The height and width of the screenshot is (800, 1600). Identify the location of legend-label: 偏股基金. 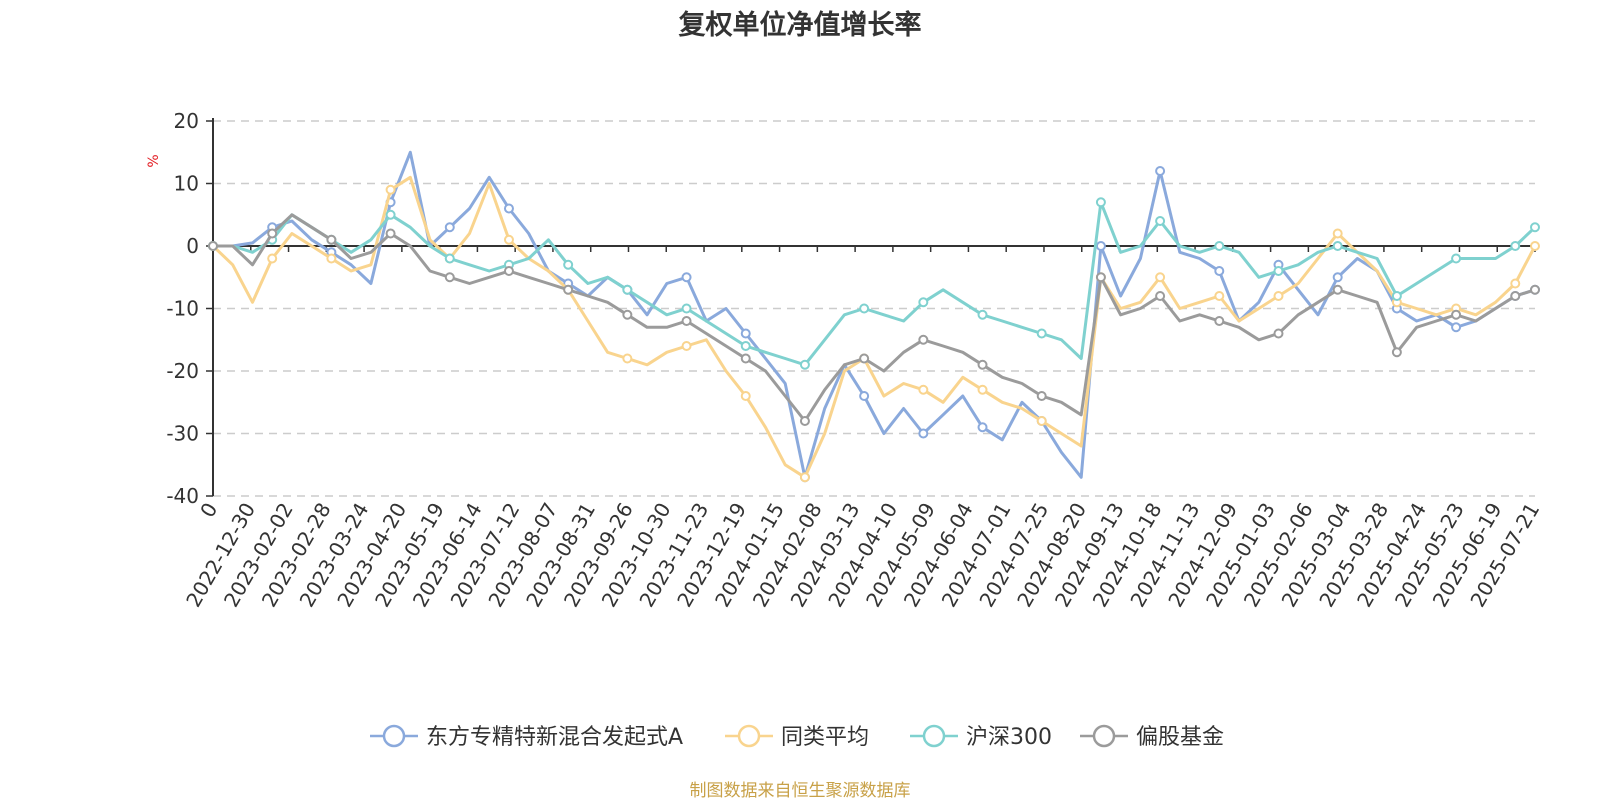
(1180, 737).